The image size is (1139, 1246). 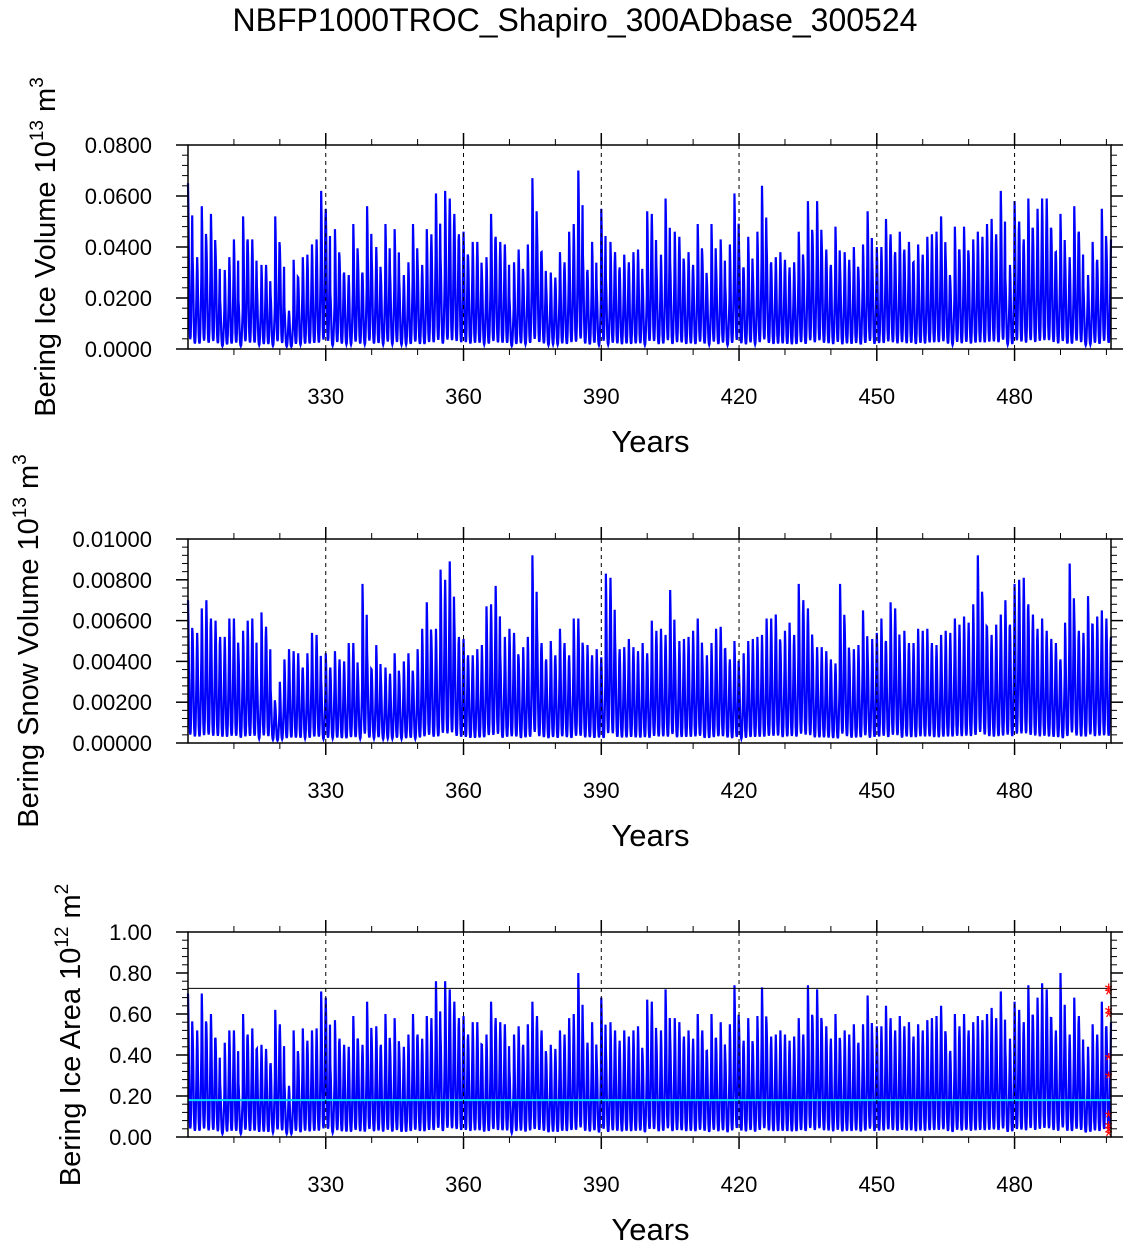 What do you see at coordinates (118, 145) in the screenshot?
I see `y-tick-label: 0.0800` at bounding box center [118, 145].